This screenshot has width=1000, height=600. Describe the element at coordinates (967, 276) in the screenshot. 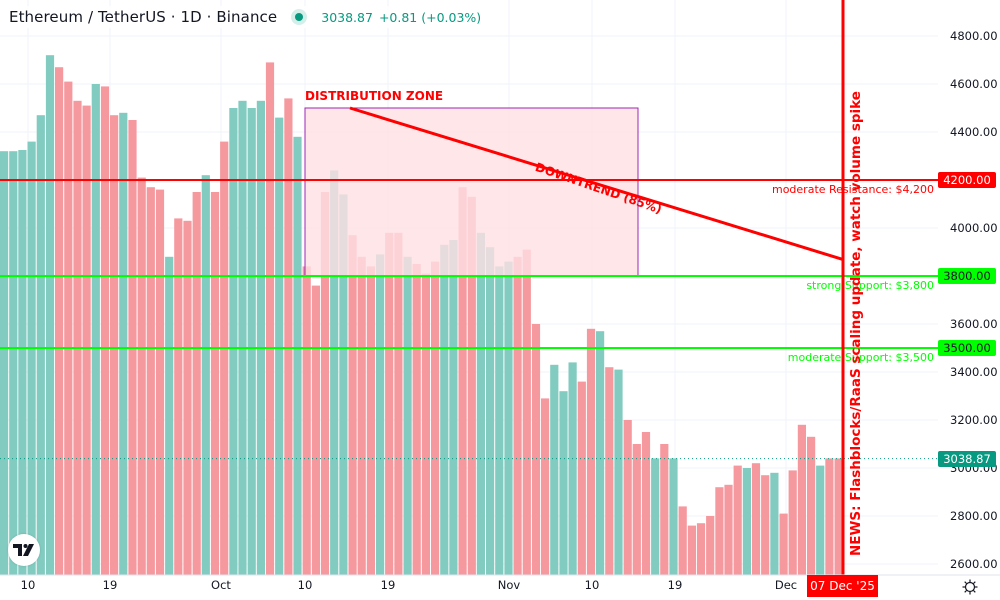

I see `price-tag: 3800.00` at that location.